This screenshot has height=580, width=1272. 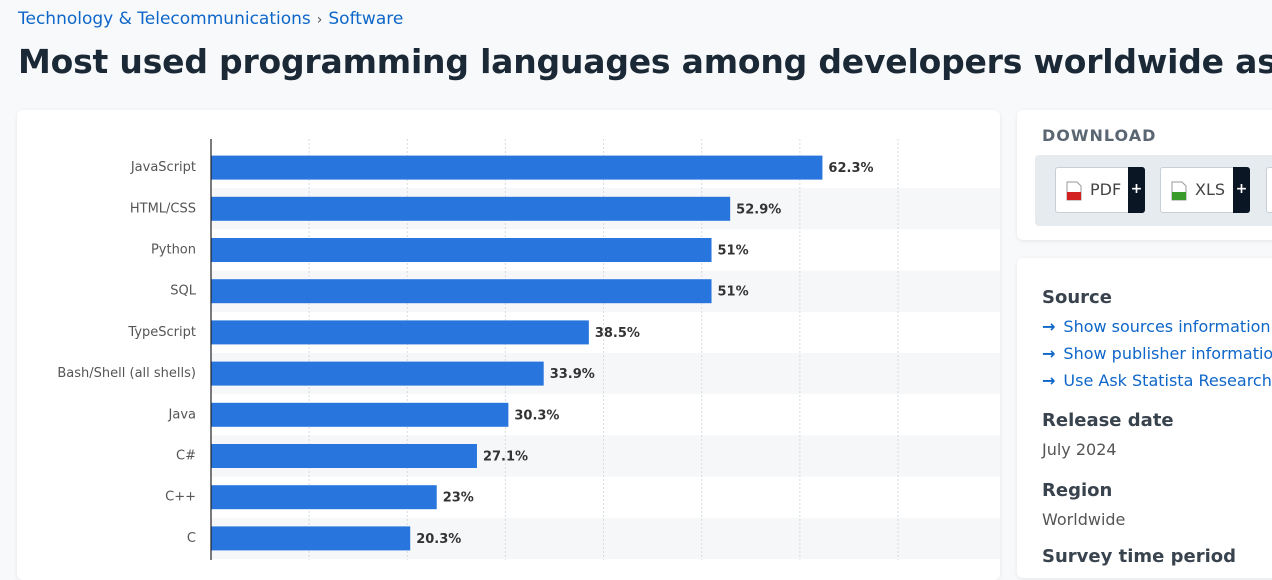 What do you see at coordinates (758, 209) in the screenshot?
I see `value-label: 52.9%` at bounding box center [758, 209].